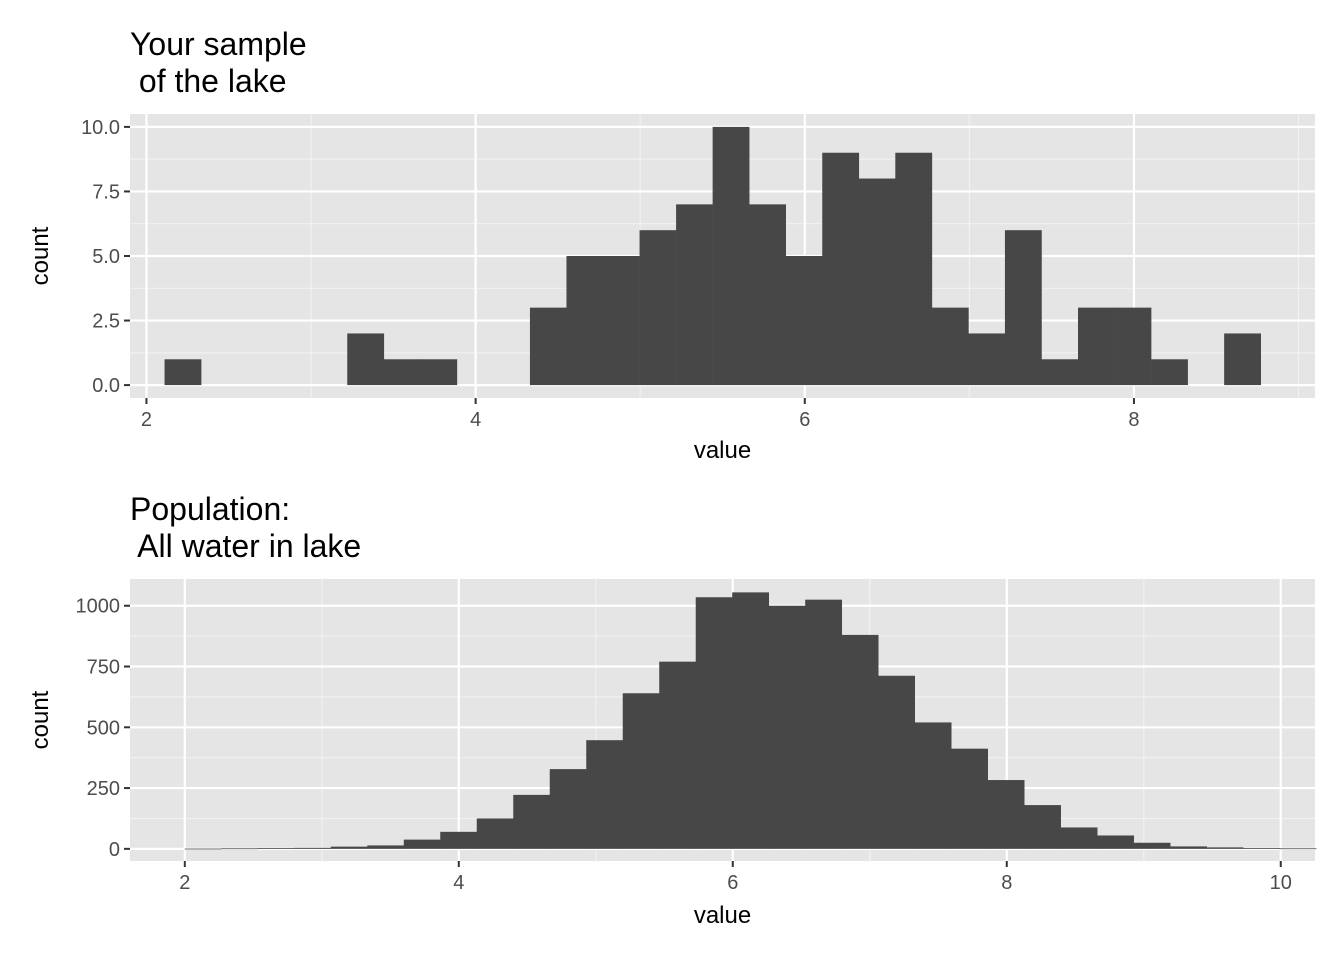  I want to click on chart-title-line: Population:, so click(210, 509).